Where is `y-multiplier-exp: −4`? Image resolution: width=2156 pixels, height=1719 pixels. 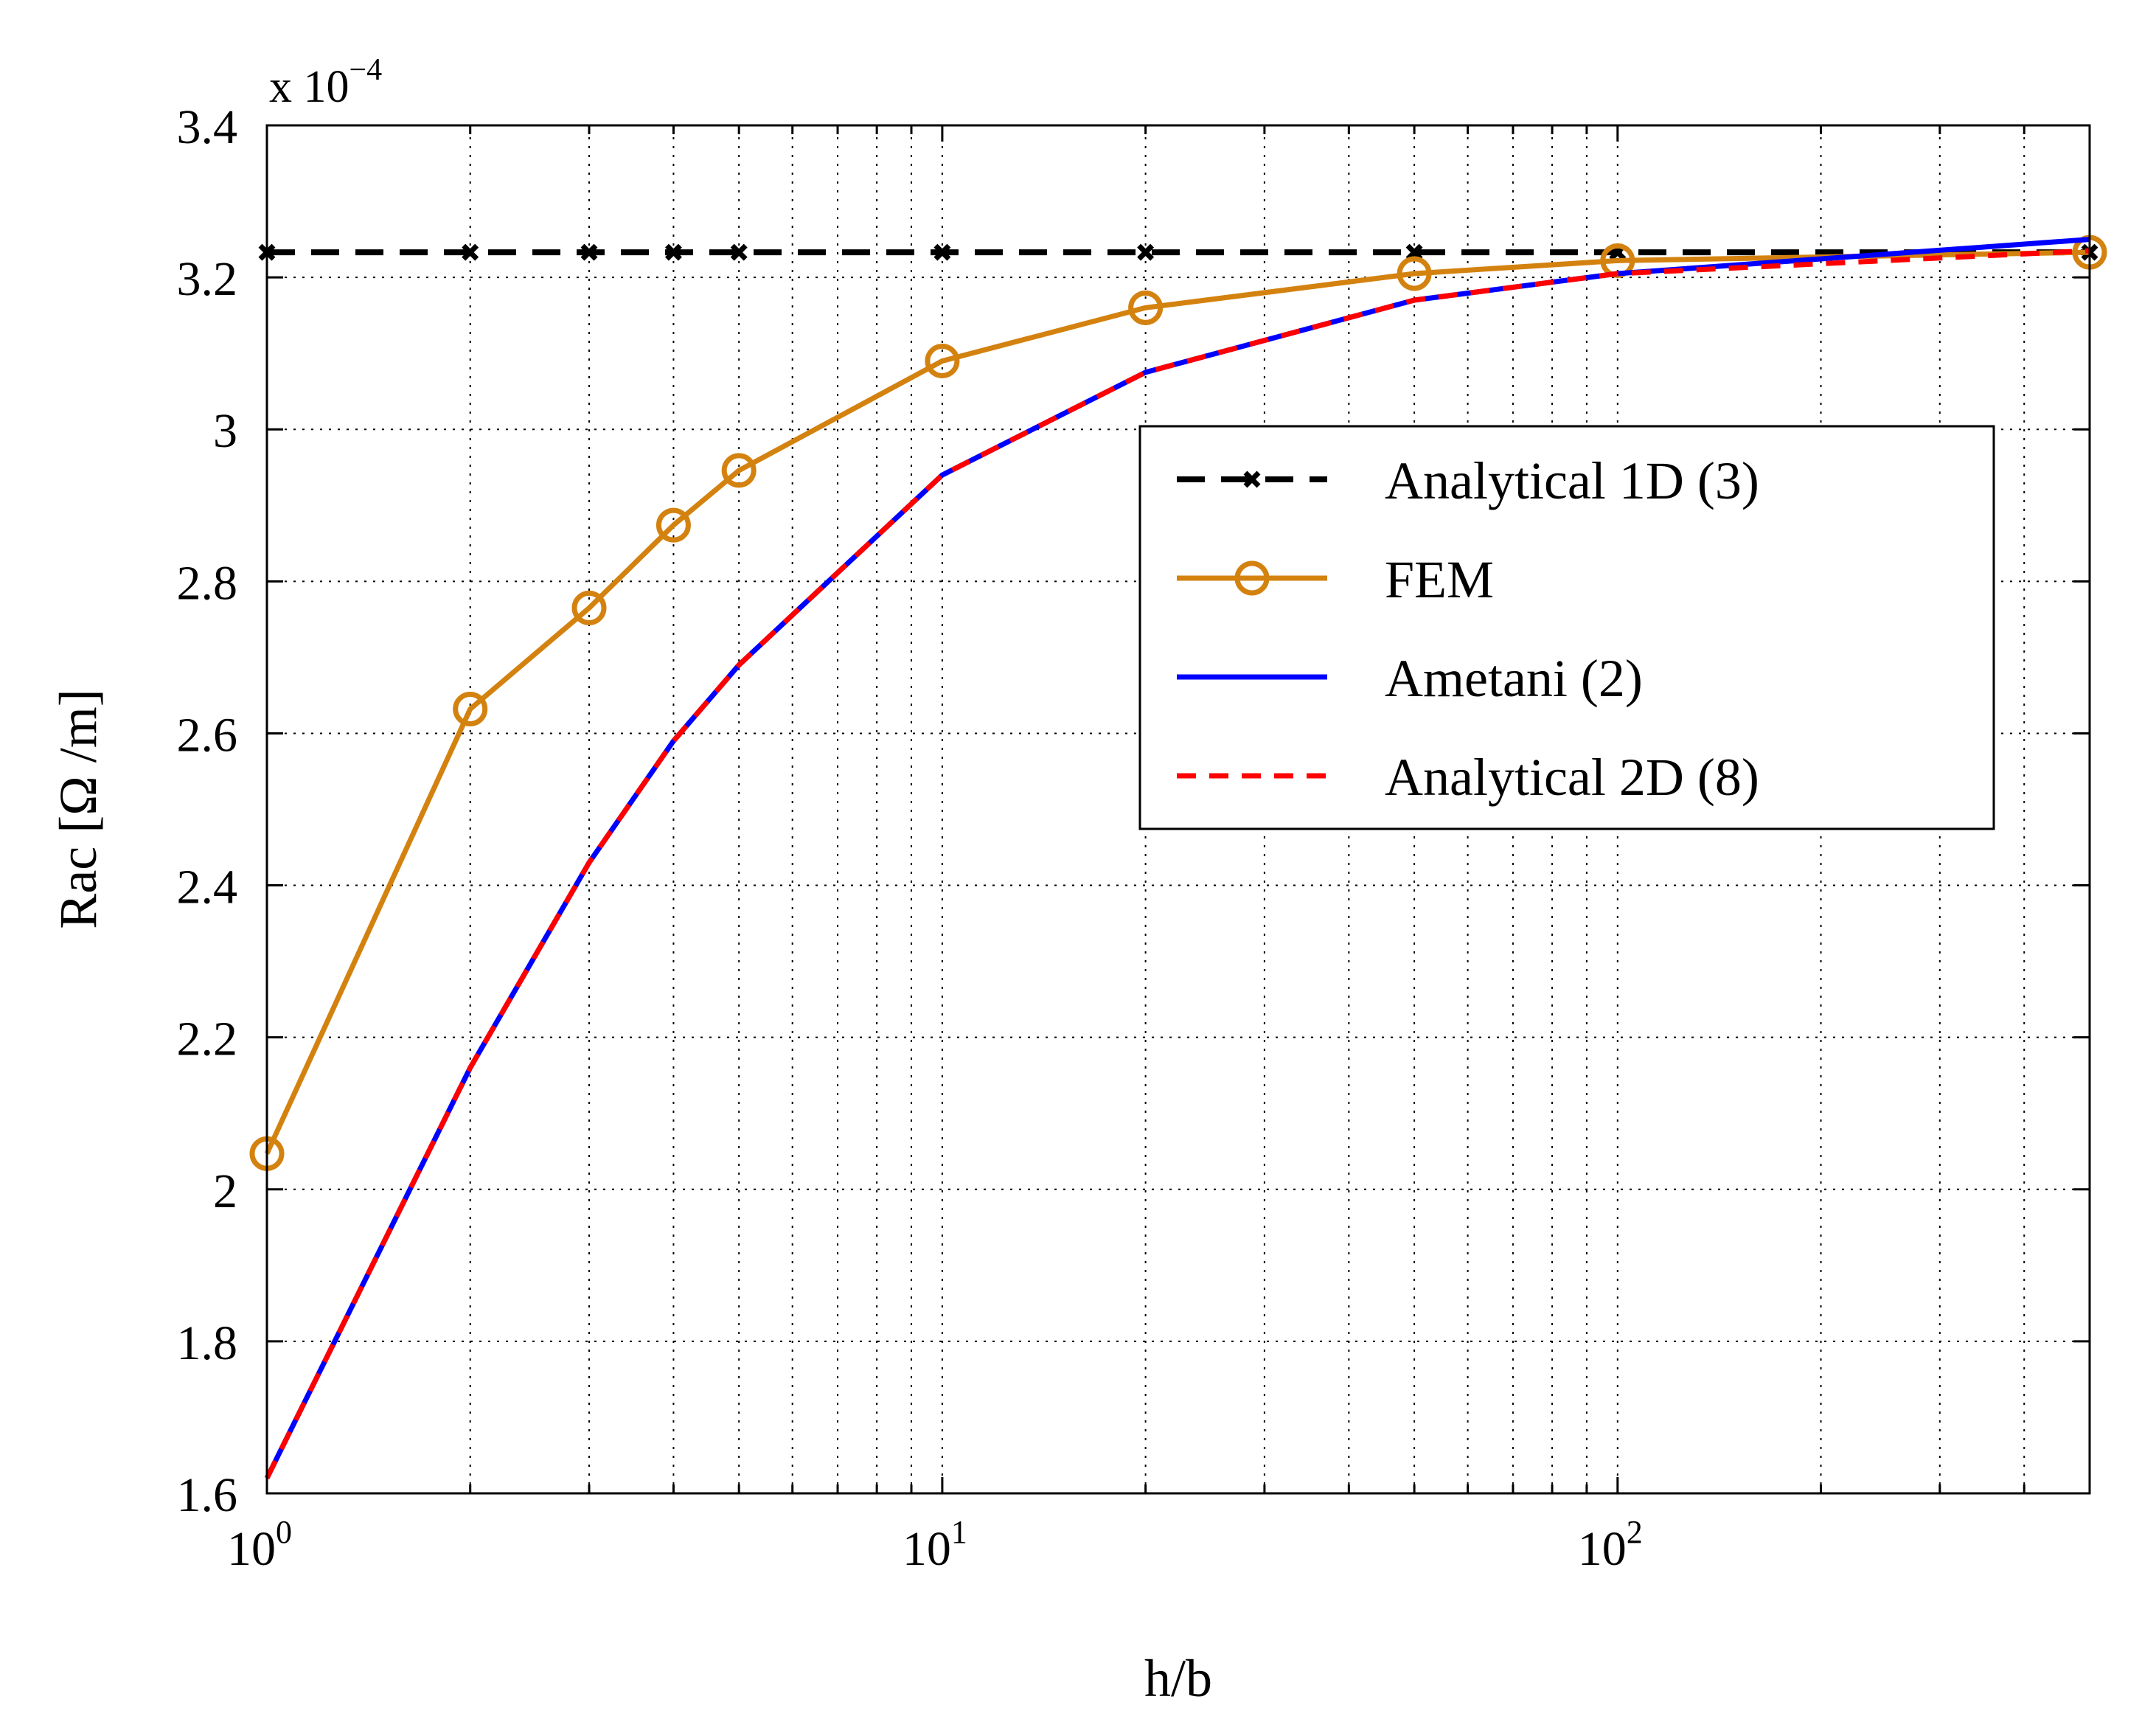 y-multiplier-exp: −4 is located at coordinates (366, 70).